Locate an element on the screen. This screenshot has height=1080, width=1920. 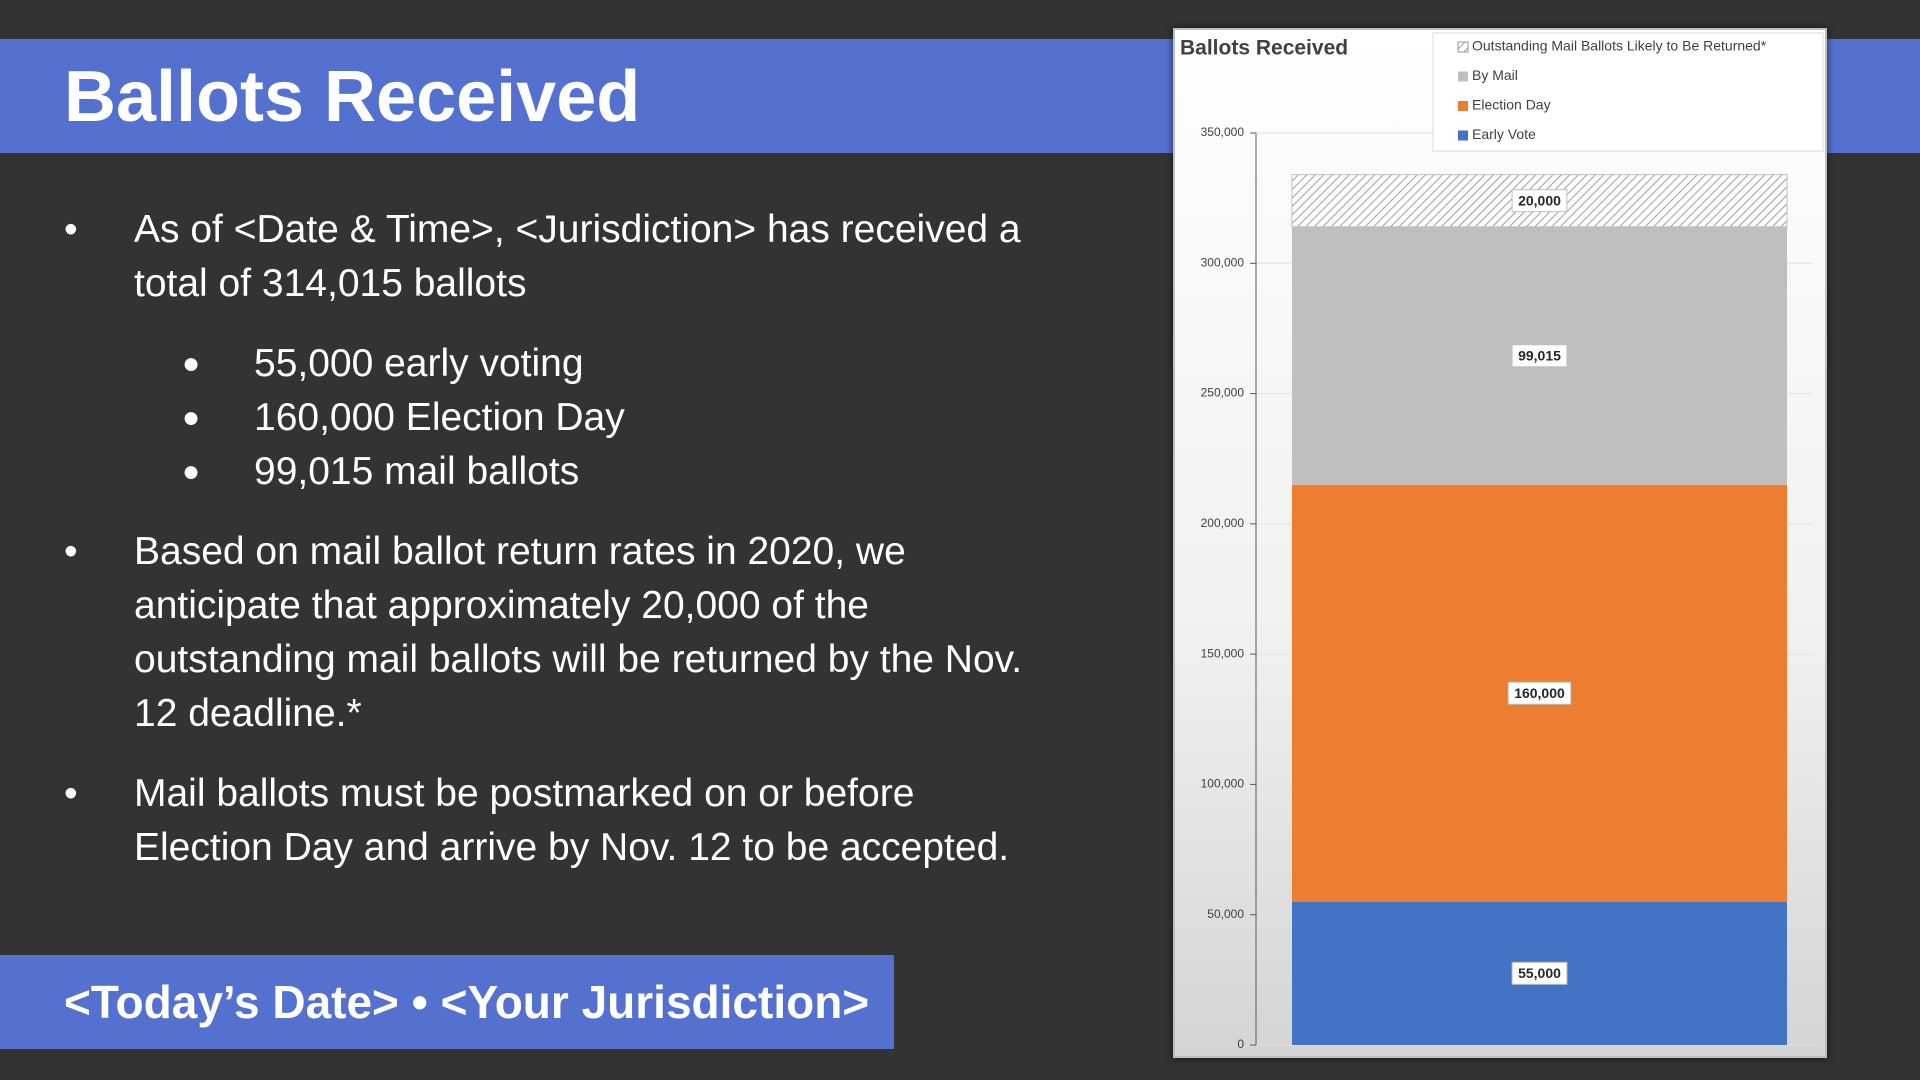
sub-bullet-text: 99,015 mail ballots is located at coordinates (559, 472).